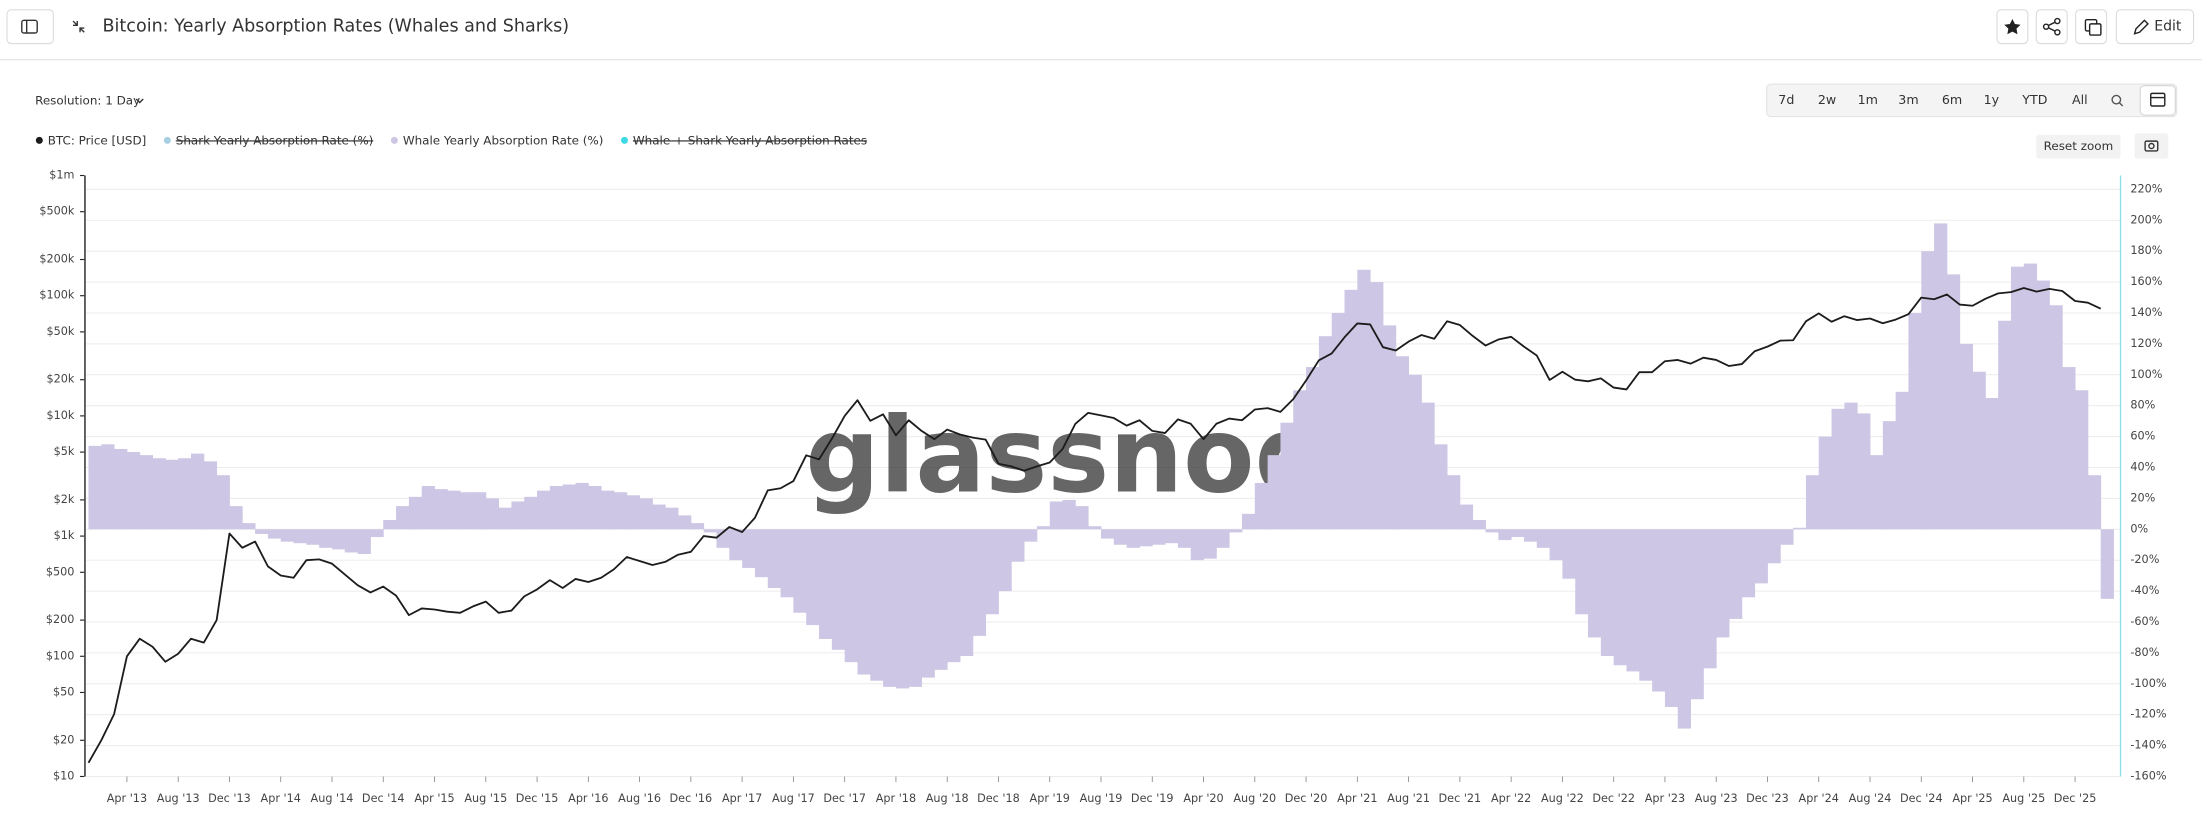  Describe the element at coordinates (64, 535) in the screenshot. I see `y-tick-label: $1k` at that location.